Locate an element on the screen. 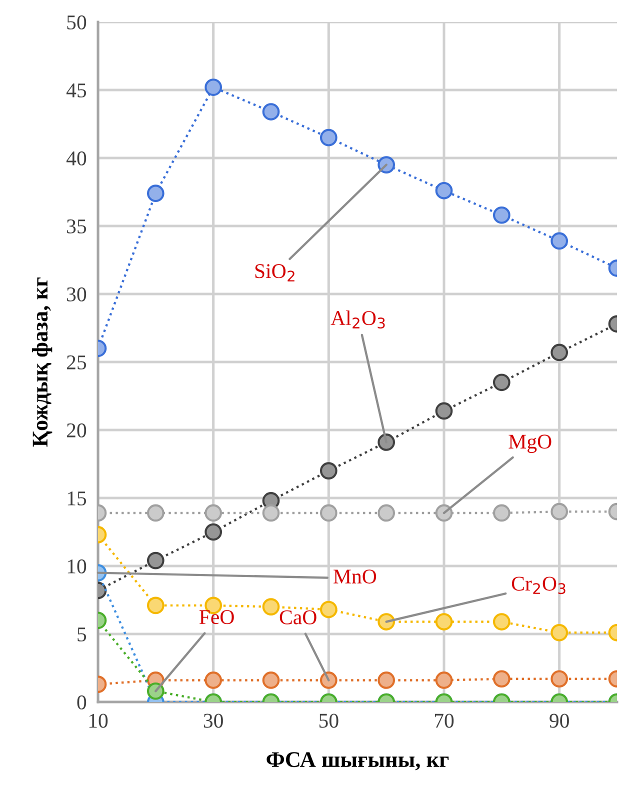 The width and height of the screenshot is (638, 789). y-tick-label: 0 is located at coordinates (81, 702).